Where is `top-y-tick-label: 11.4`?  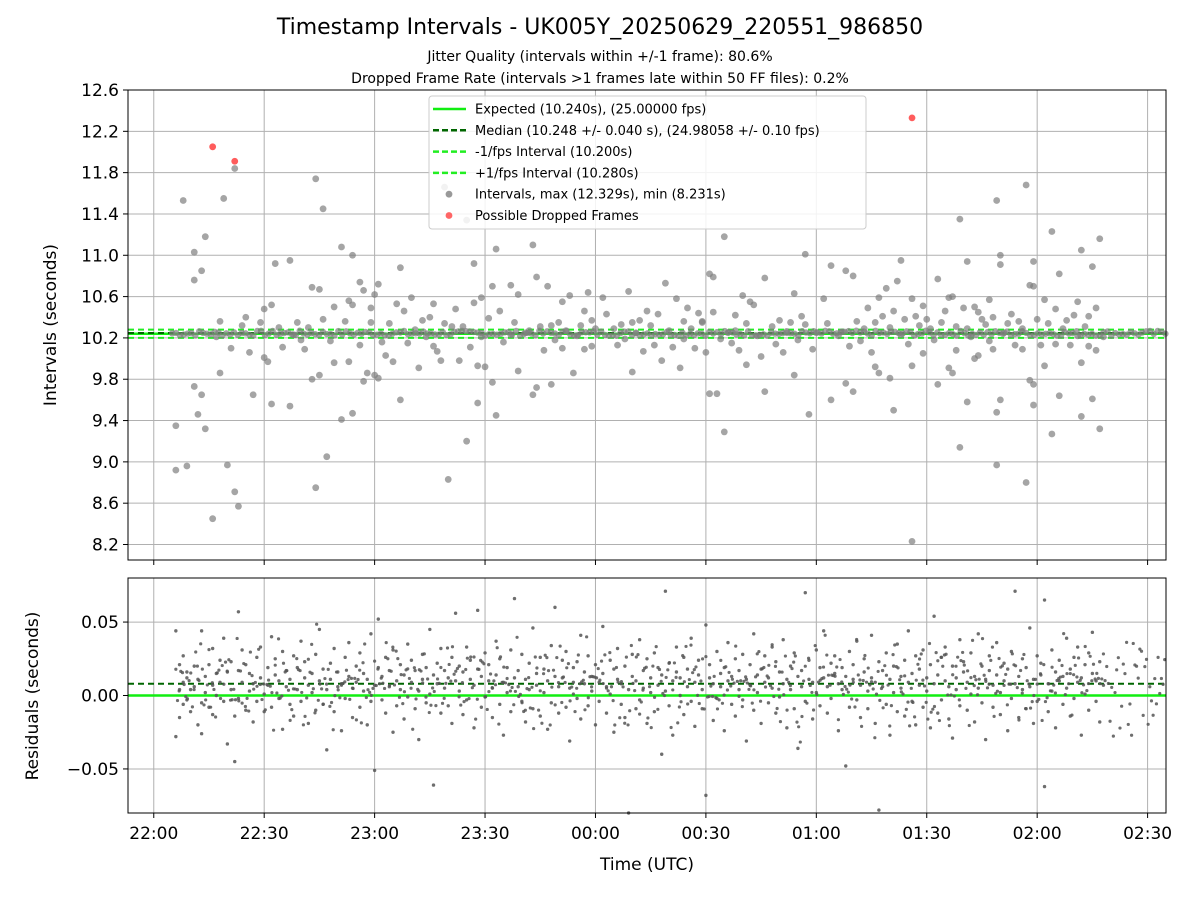
top-y-tick-label: 11.4 is located at coordinates (100, 215).